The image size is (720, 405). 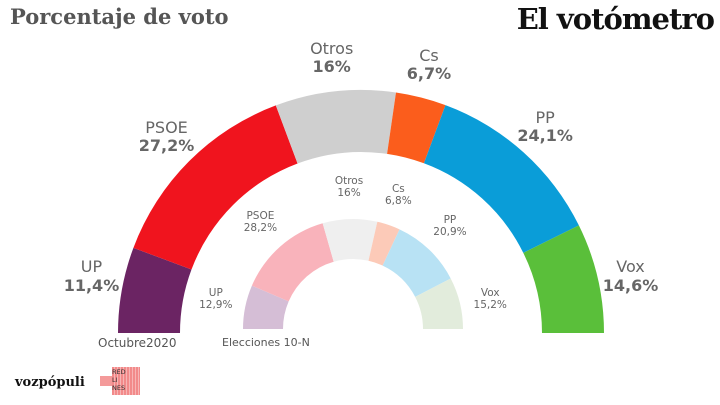 What do you see at coordinates (439, 303) in the screenshot?
I see `inner-slice-vox` at bounding box center [439, 303].